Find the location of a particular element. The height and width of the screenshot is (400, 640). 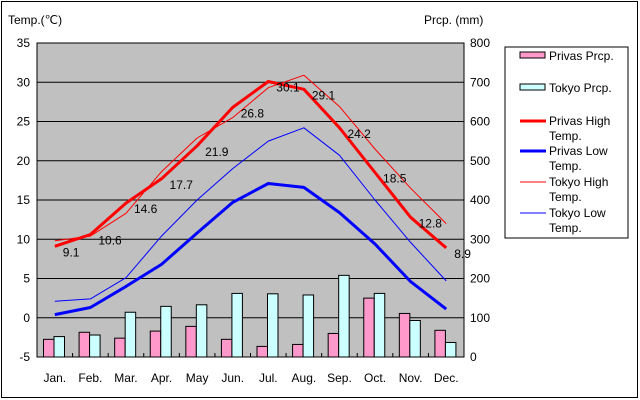

data-label: 30.1 is located at coordinates (288, 87).